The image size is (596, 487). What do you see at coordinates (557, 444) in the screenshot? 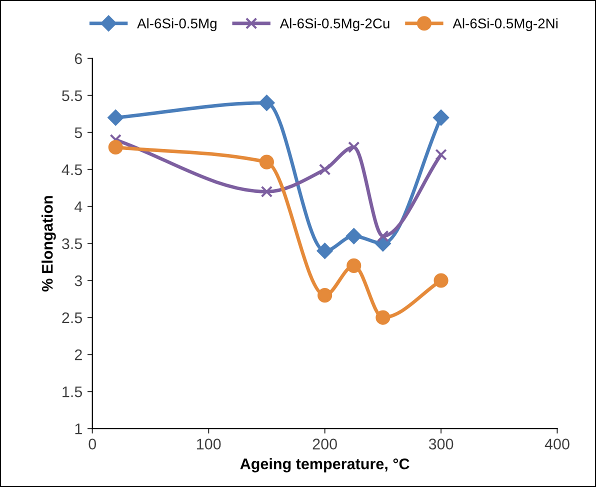
I see `x-tick-label: 400` at bounding box center [557, 444].